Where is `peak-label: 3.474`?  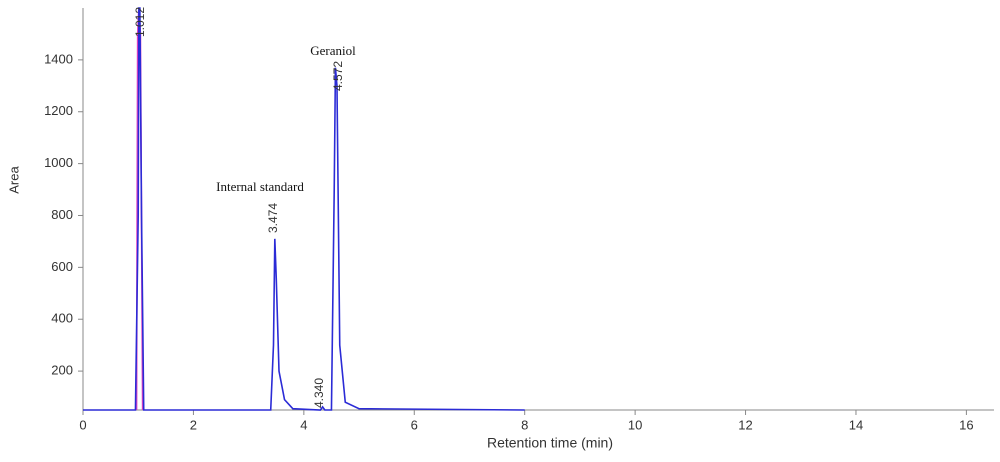
peak-label: 3.474 is located at coordinates (273, 218).